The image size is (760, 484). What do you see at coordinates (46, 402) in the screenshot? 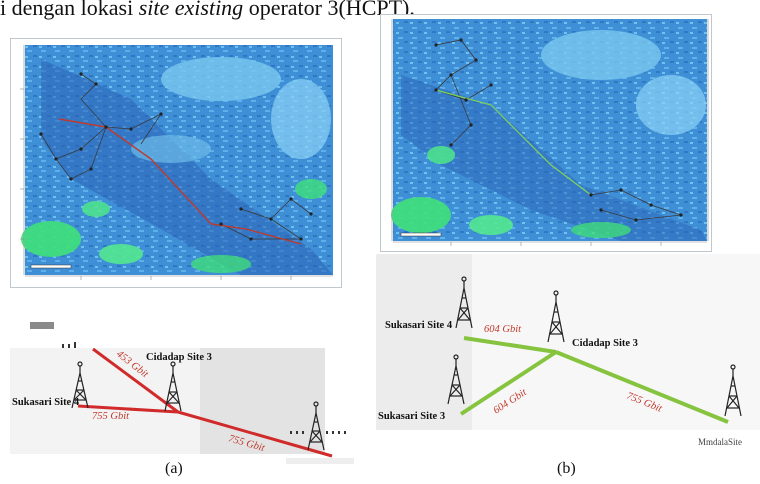
I see `site-label-sukasari-4-a: Sukasari Site 4` at bounding box center [46, 402].